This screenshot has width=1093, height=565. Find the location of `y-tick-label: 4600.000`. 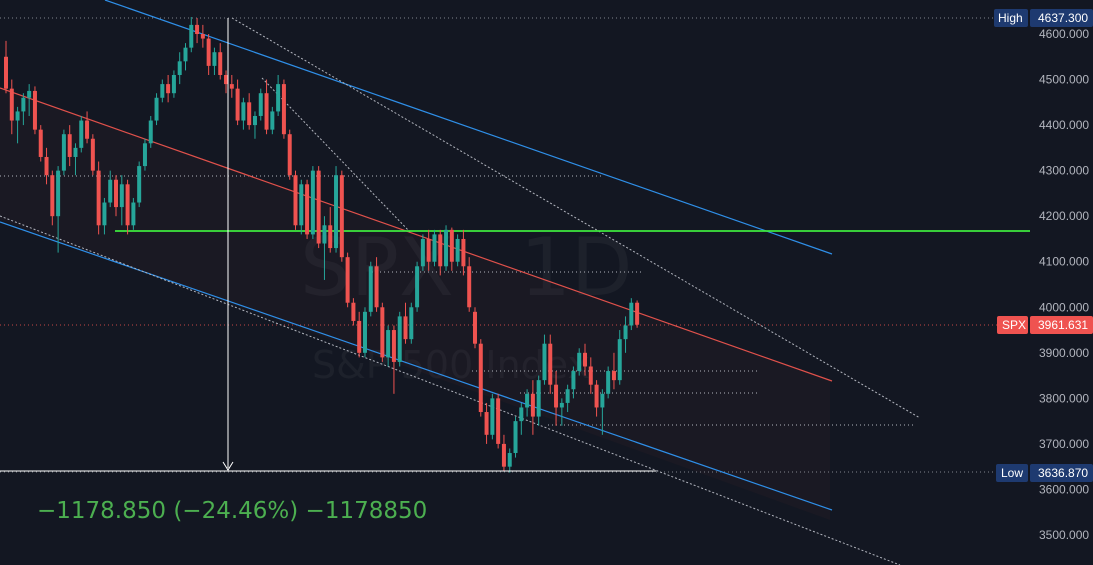

y-tick-label: 4600.000 is located at coordinates (1064, 34).